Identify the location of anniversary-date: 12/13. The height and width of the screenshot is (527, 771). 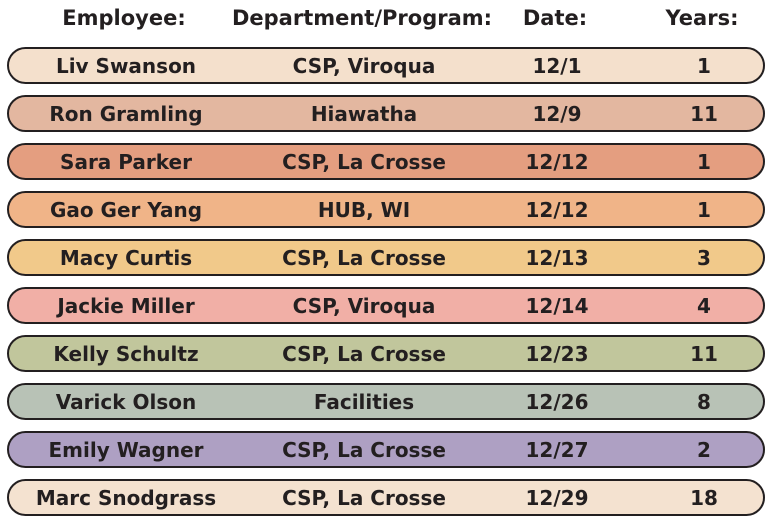
(557, 257).